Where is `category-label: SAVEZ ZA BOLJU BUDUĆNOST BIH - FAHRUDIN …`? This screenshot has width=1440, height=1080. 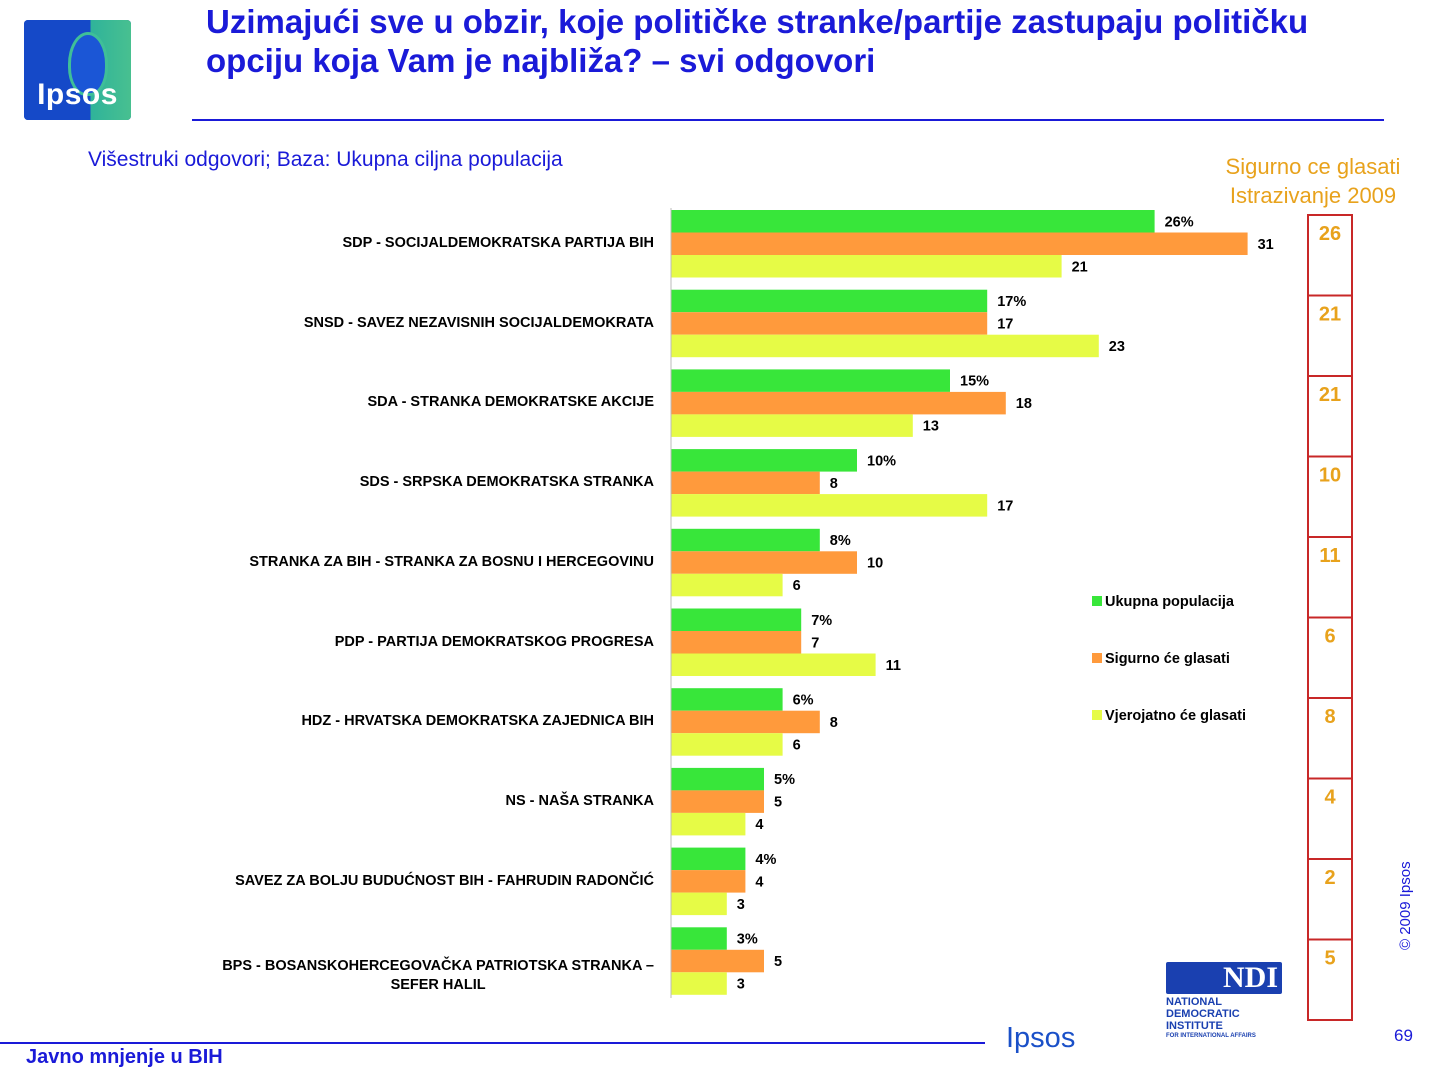
category-label: SAVEZ ZA BOLJU BUDUĆNOST BIH - FAHRUDIN … is located at coordinates (444, 880).